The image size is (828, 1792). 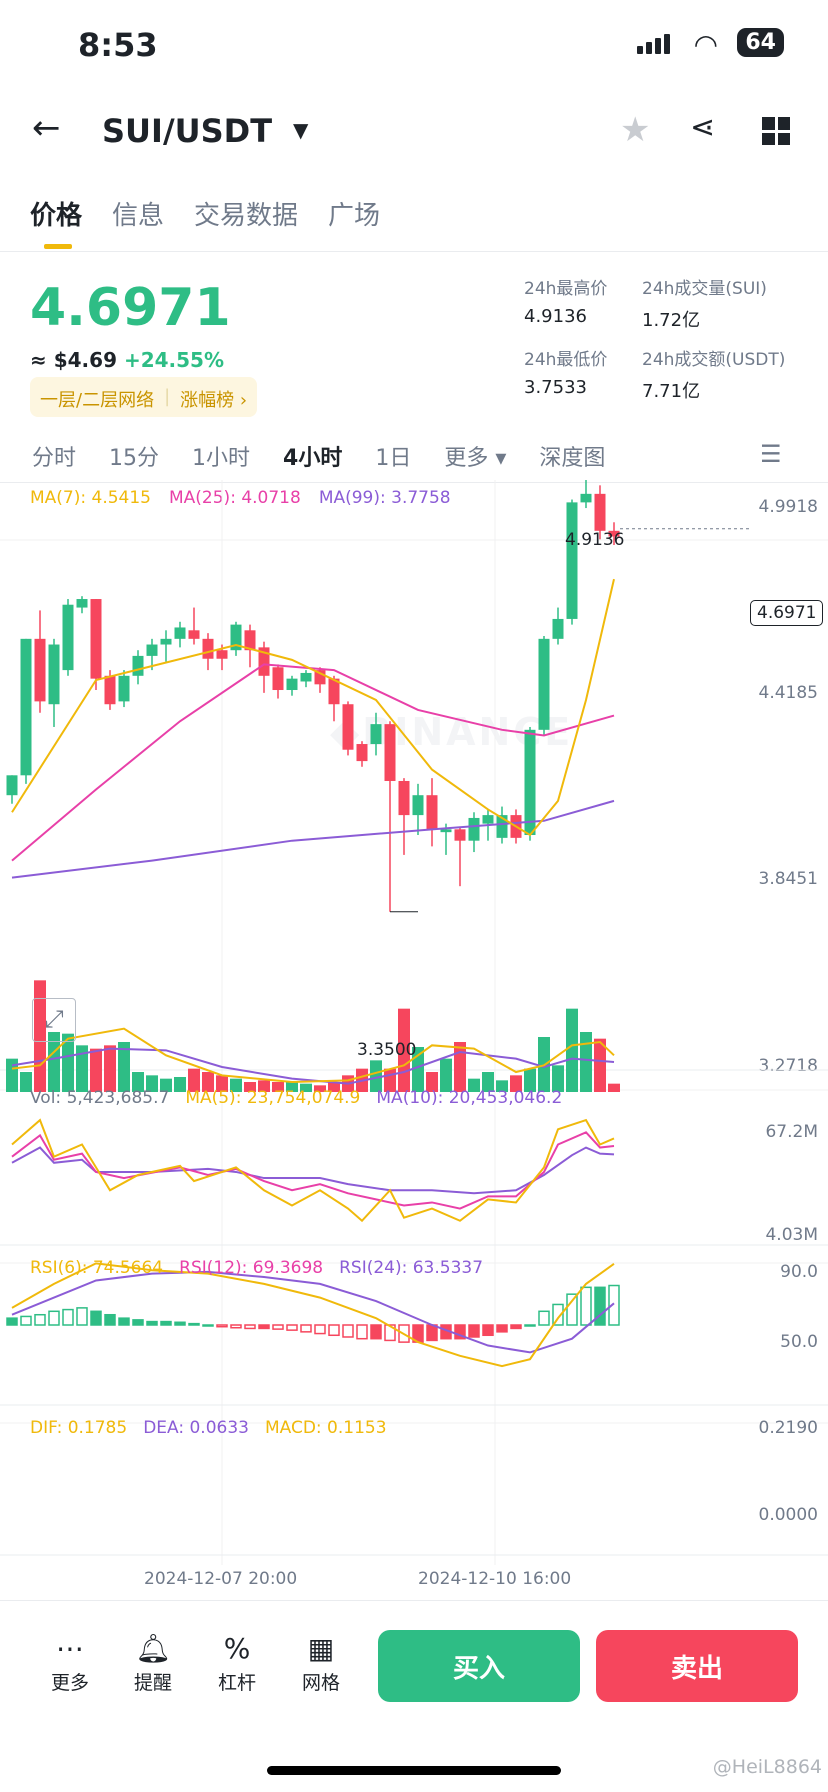 I want to click on dea-label: DEA: 0.0633, so click(x=196, y=1428).